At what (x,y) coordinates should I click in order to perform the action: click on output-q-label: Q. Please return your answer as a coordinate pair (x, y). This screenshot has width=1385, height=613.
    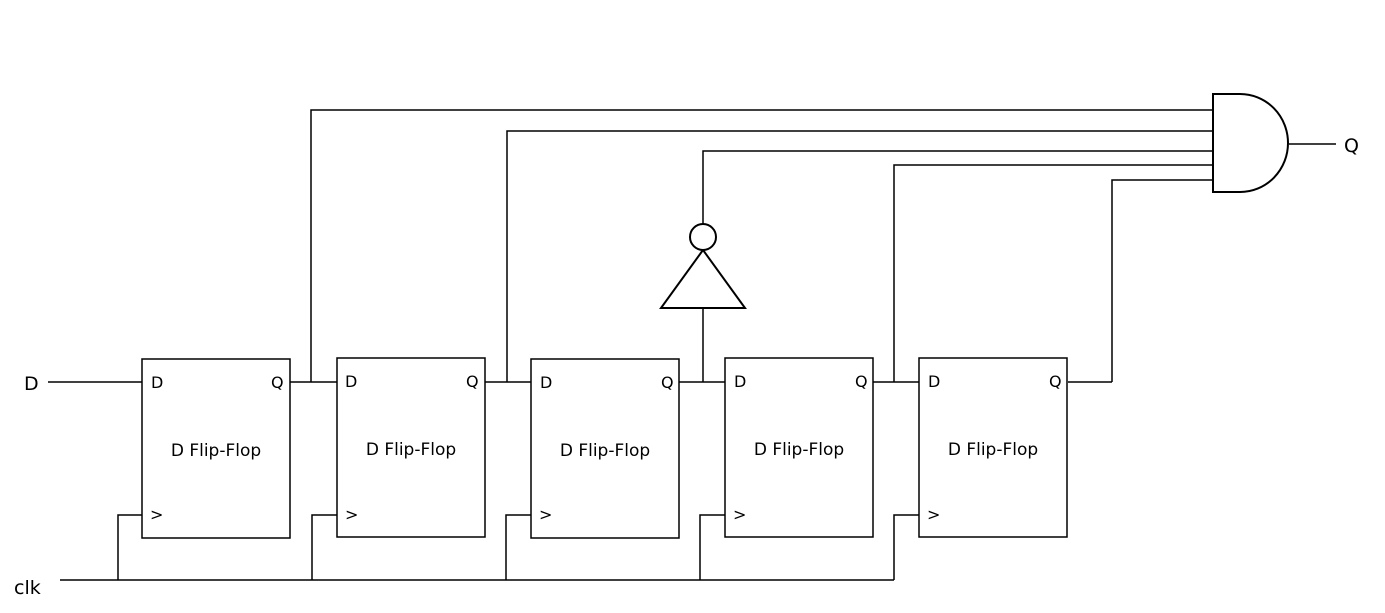
    Looking at the image, I should click on (1351, 146).